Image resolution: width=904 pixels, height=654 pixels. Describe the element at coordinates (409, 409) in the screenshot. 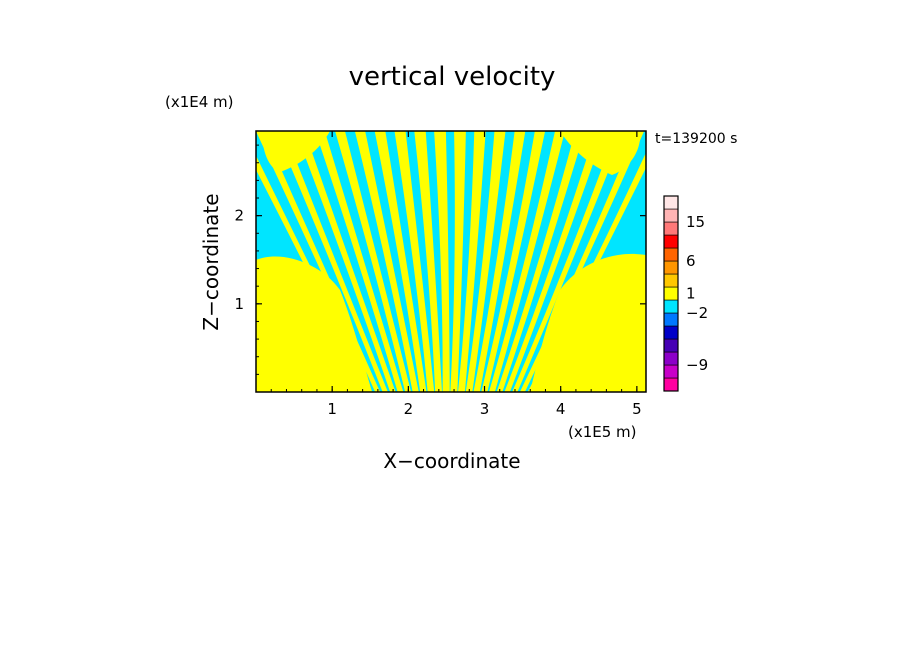

I see `x-tick-label: 2` at that location.